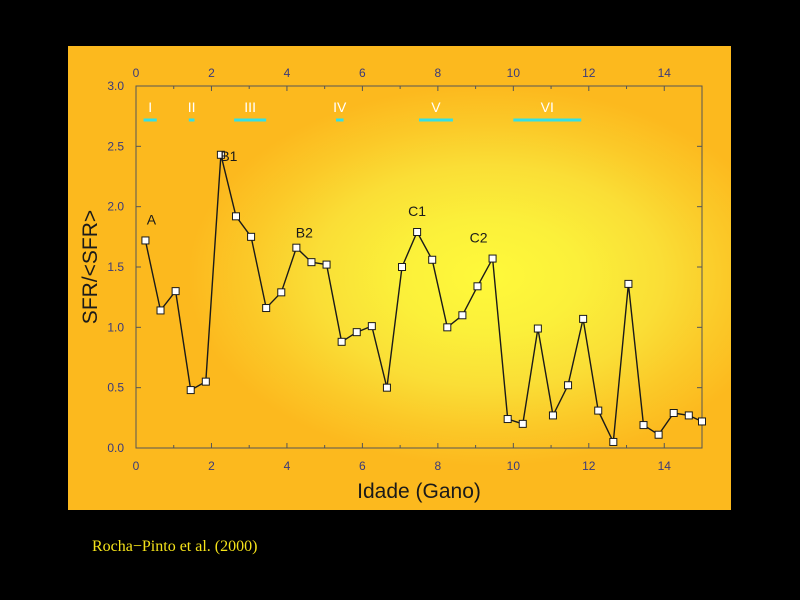 The height and width of the screenshot is (600, 800). Describe the element at coordinates (419, 491) in the screenshot. I see `x-axis-title: Idade (Gano)` at that location.